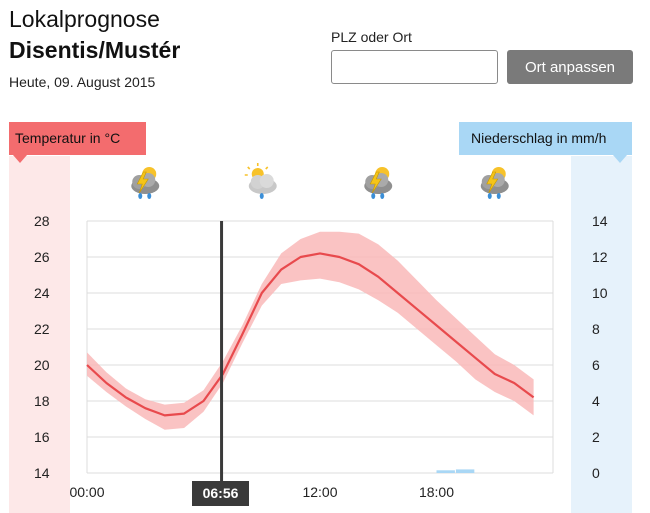 The height and width of the screenshot is (513, 650). Describe the element at coordinates (600, 347) in the screenshot. I see `precipitation-axis-labels: 14 12 10 8 6 4 2 0` at that location.